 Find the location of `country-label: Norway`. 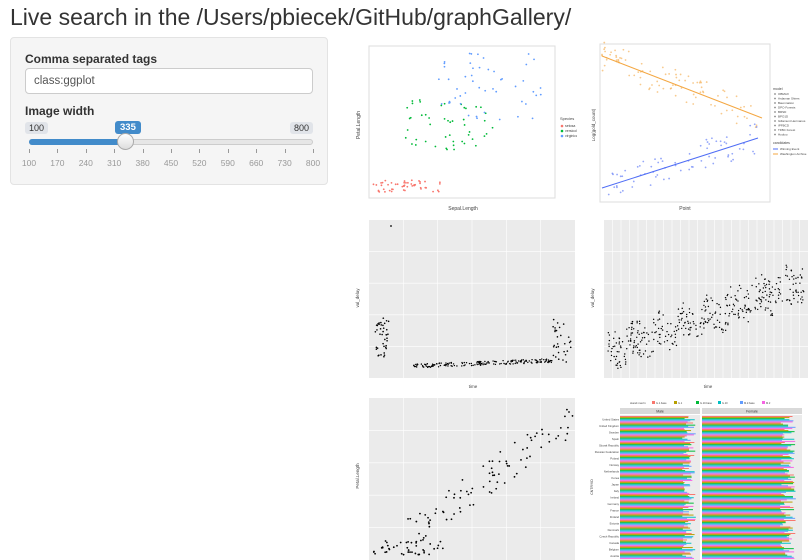

country-label: Norway is located at coordinates (615, 465).